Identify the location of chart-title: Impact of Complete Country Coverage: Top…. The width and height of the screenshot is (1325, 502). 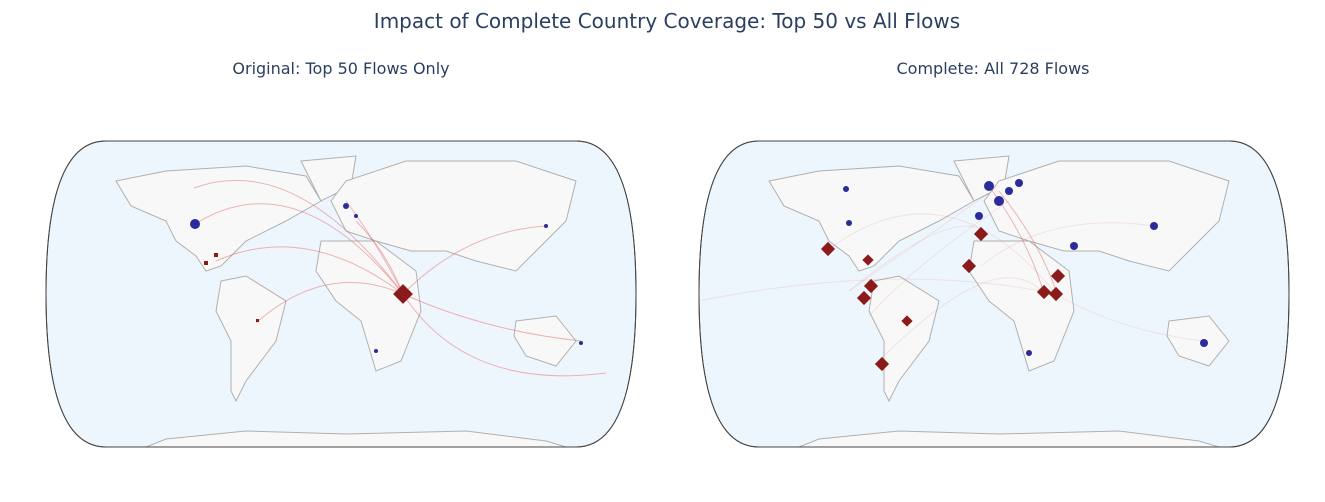
(667, 21).